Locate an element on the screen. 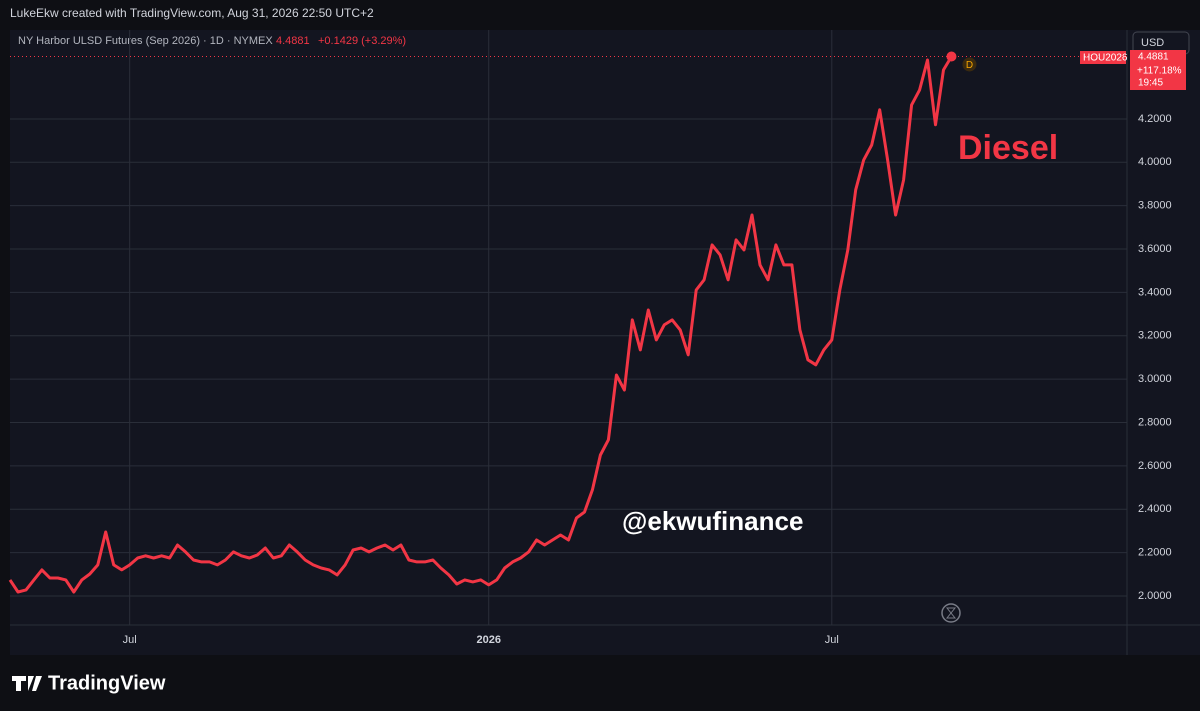  y-tick-label: 2.8000 is located at coordinates (1155, 422).